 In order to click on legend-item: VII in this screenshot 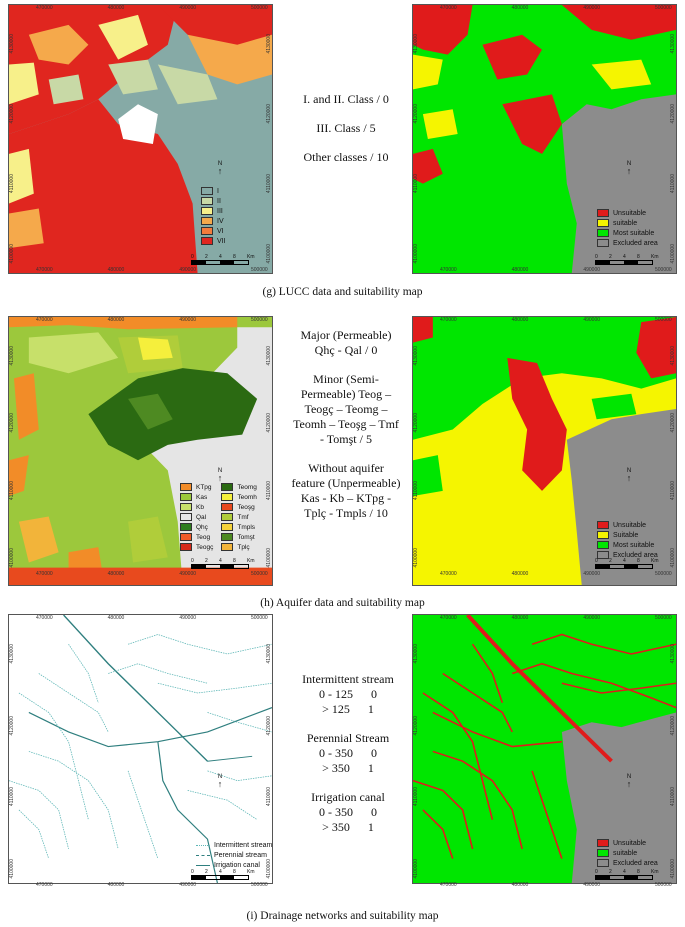, I will do `click(213, 241)`.